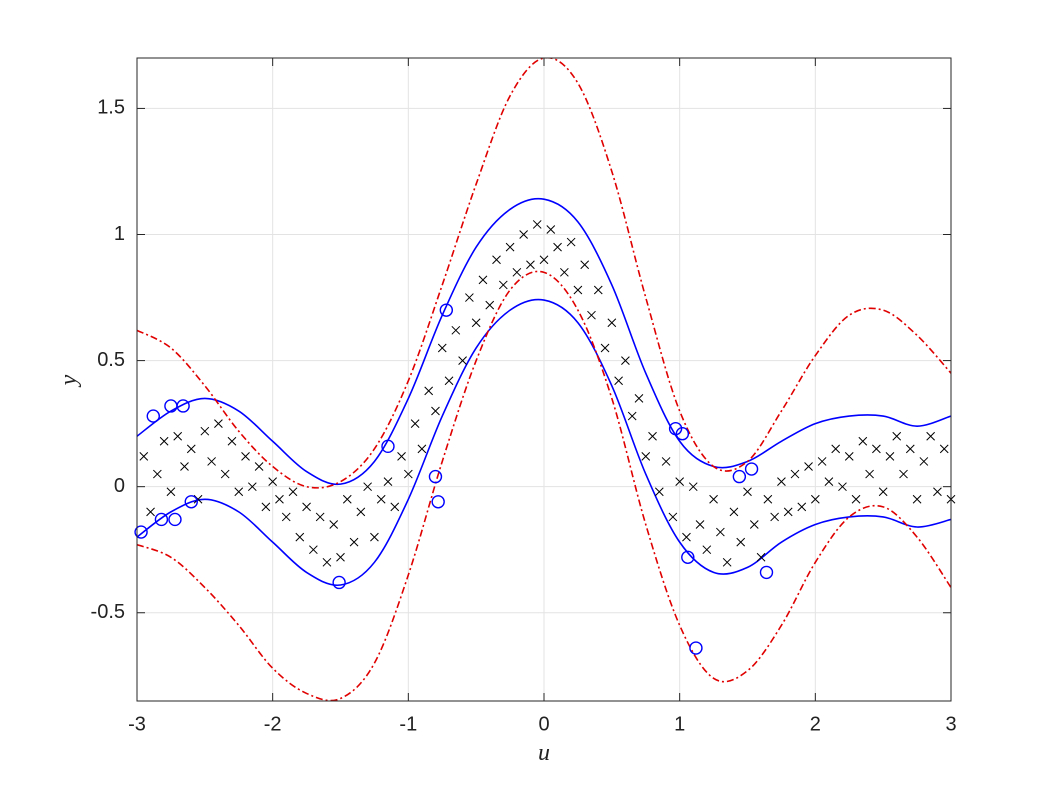 Image resolution: width=1052 pixels, height=789 pixels. I want to click on y-tick-label: 0.5, so click(111, 360).